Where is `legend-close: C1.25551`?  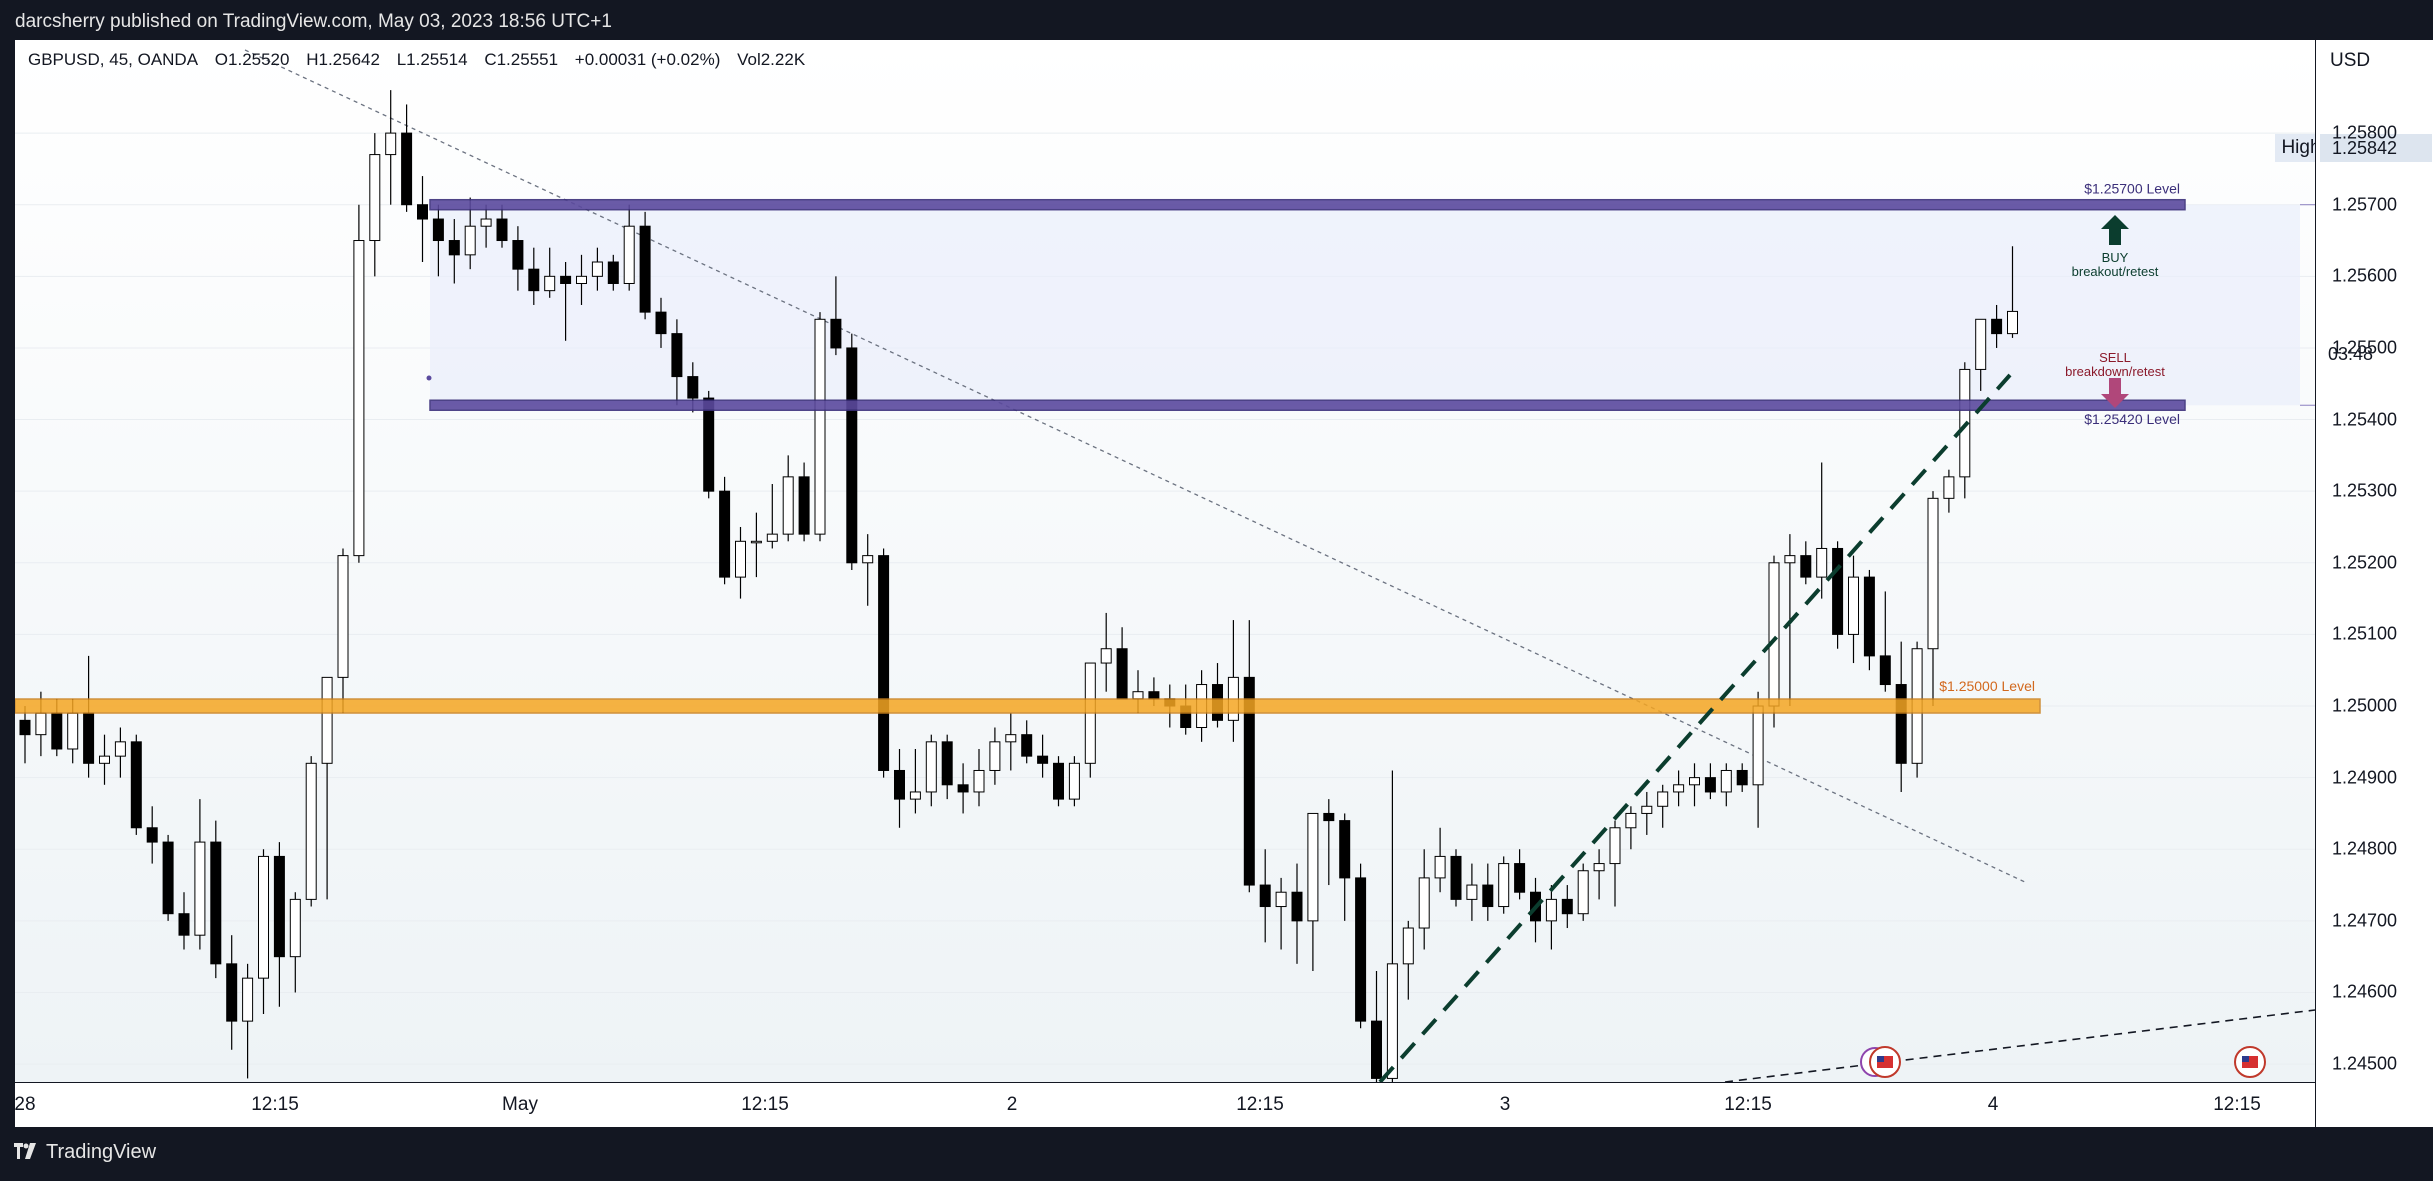 legend-close: C1.25551 is located at coordinates (521, 59).